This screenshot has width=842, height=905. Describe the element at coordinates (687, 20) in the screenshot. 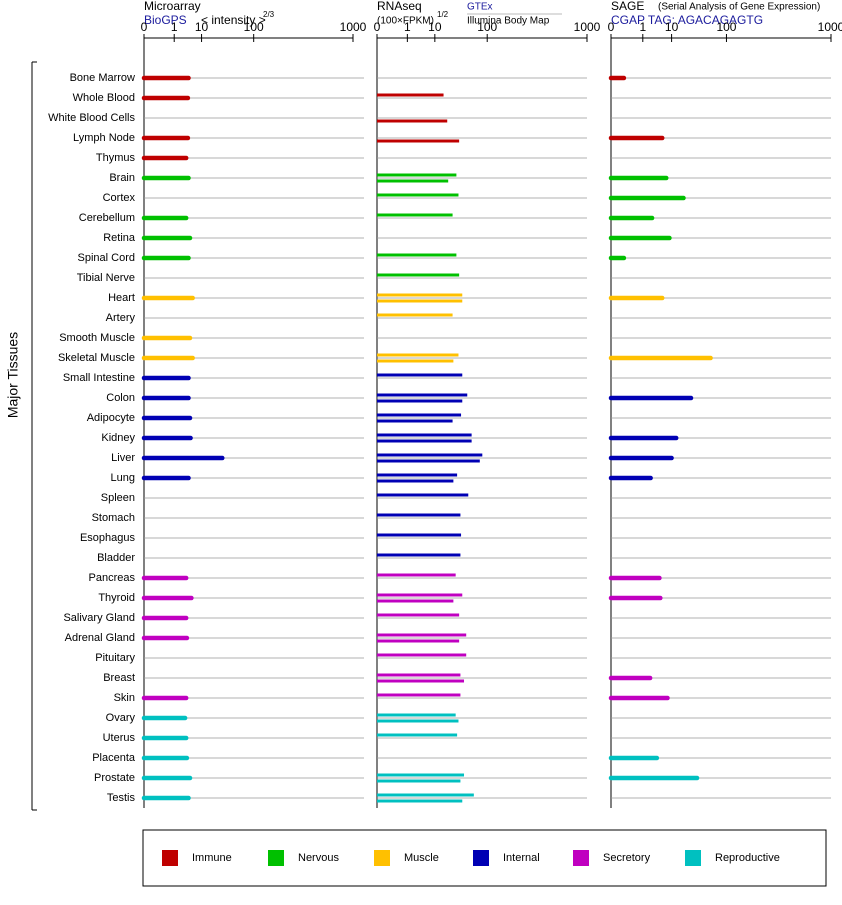

I see `panel-source: CGAP TAG: AGACAGAGTG` at that location.